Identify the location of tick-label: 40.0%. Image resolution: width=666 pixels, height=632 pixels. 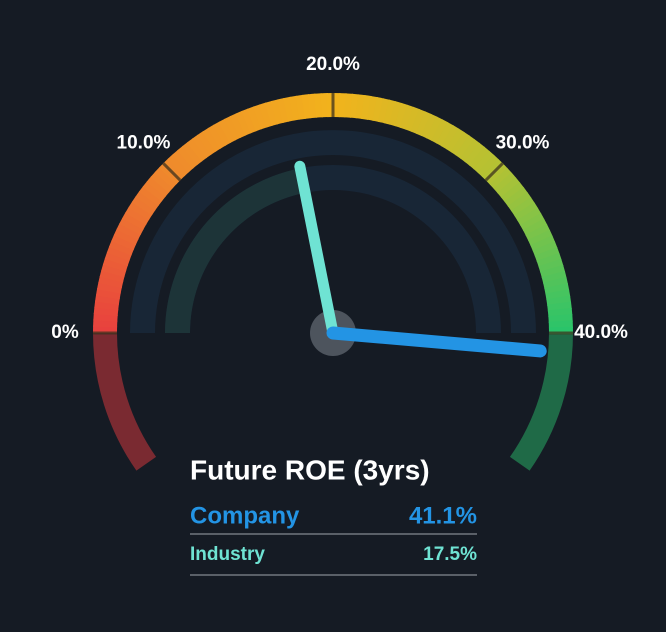
(601, 332).